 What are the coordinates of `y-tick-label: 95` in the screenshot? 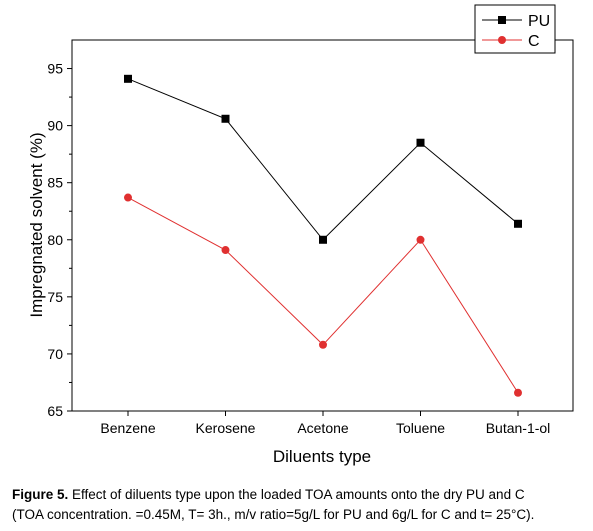 It's located at (55, 69).